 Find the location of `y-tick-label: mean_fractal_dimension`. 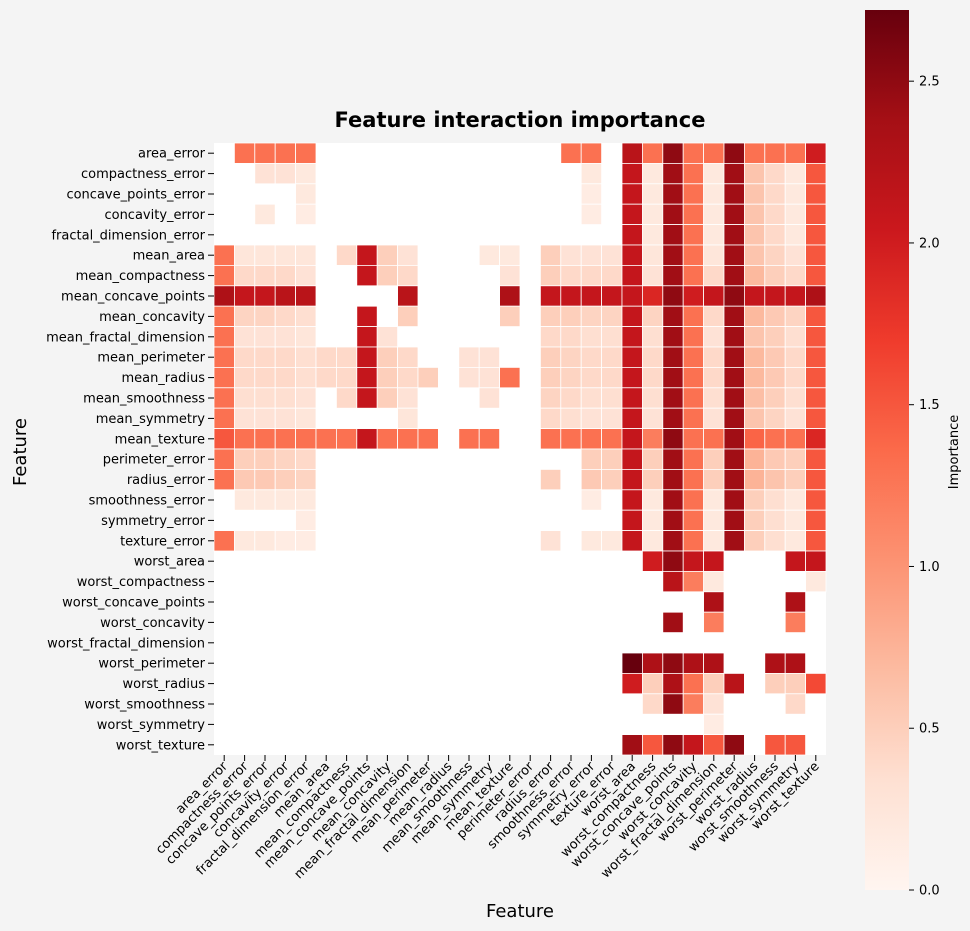

y-tick-label: mean_fractal_dimension is located at coordinates (125, 337).